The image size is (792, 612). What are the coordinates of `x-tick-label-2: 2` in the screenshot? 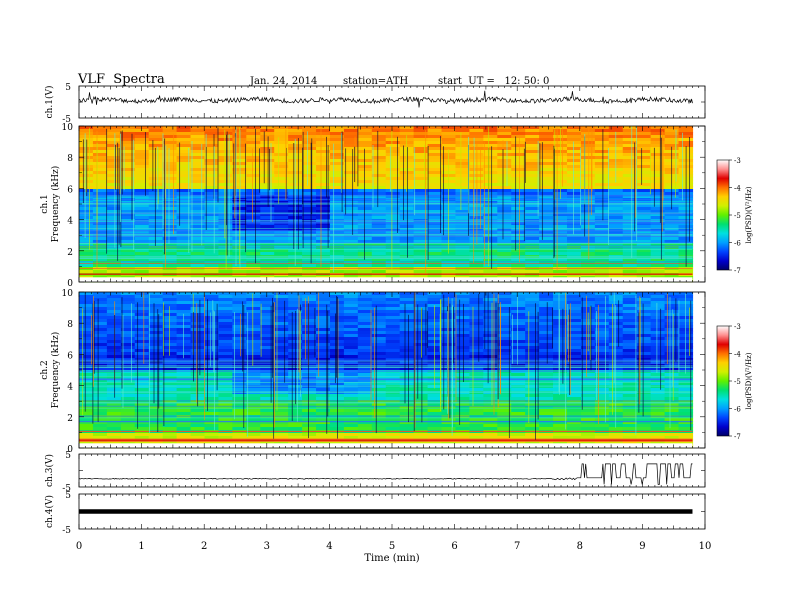 It's located at (204, 546).